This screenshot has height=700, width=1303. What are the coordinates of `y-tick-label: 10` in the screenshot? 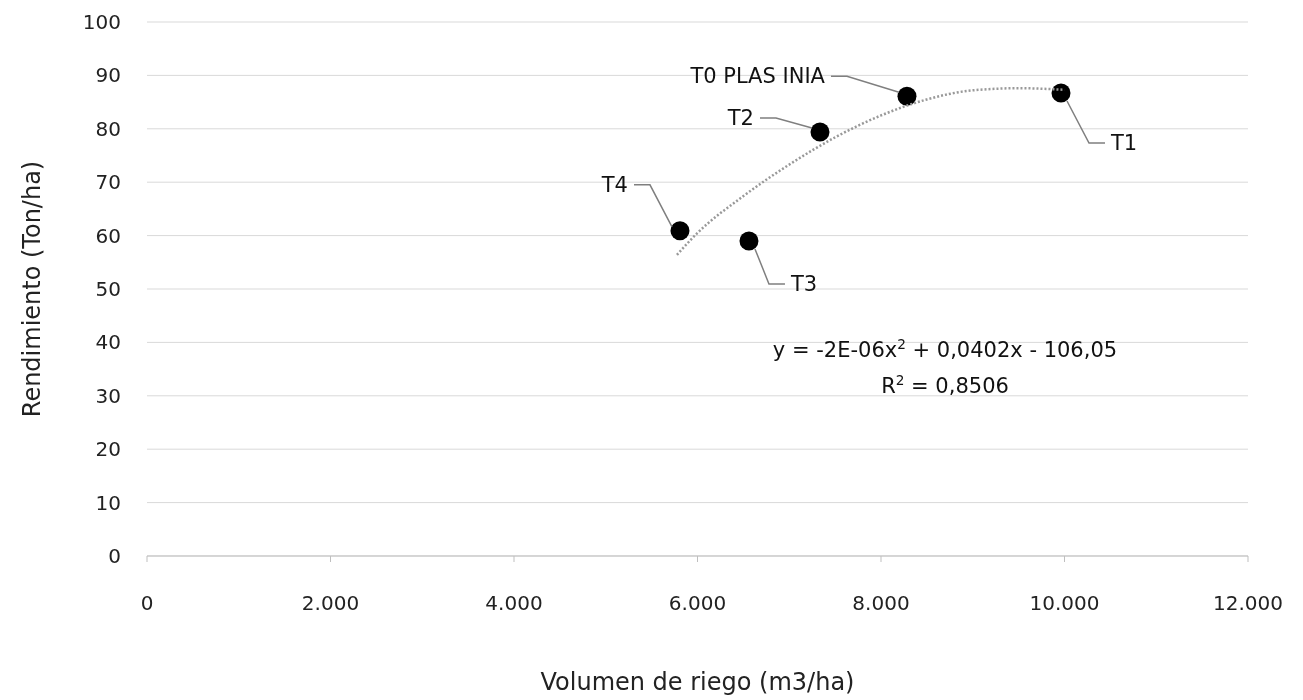 It's located at (108, 502).